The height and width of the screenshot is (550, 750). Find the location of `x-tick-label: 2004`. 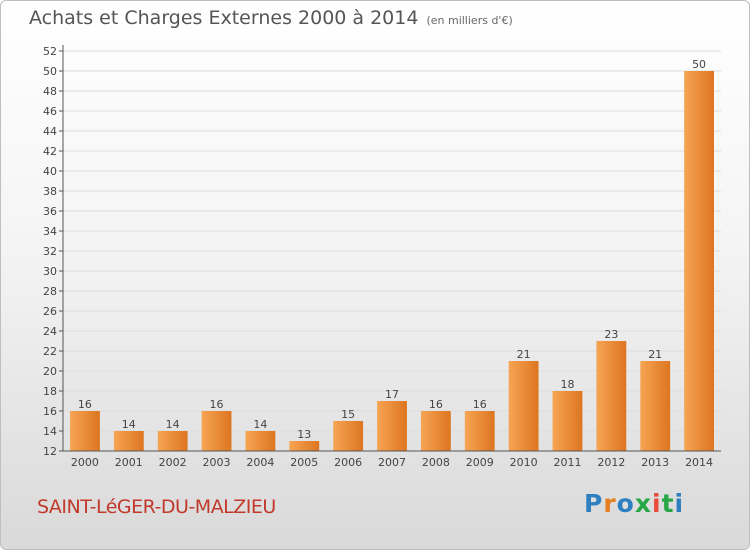

x-tick-label: 2004 is located at coordinates (260, 462).